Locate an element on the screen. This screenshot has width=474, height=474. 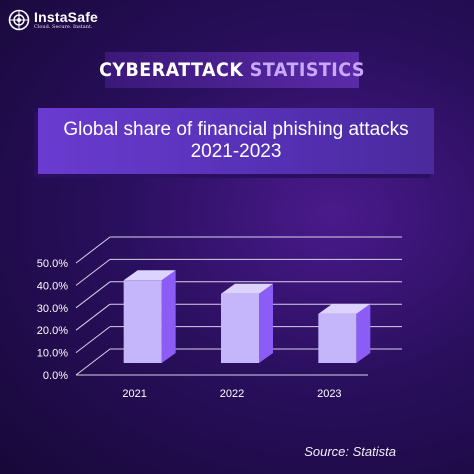
y-tick-label: 40.0% is located at coordinates (52, 286).